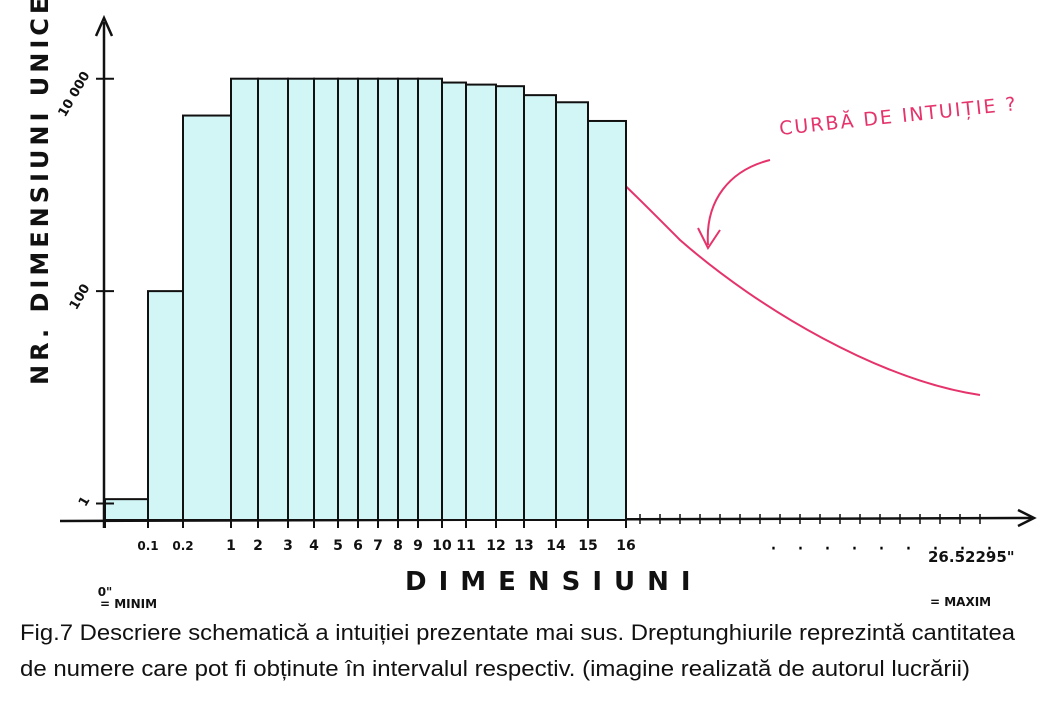 This screenshot has height=713, width=1041. I want to click on x-axis-dotted-ticks, so click(810, 519).